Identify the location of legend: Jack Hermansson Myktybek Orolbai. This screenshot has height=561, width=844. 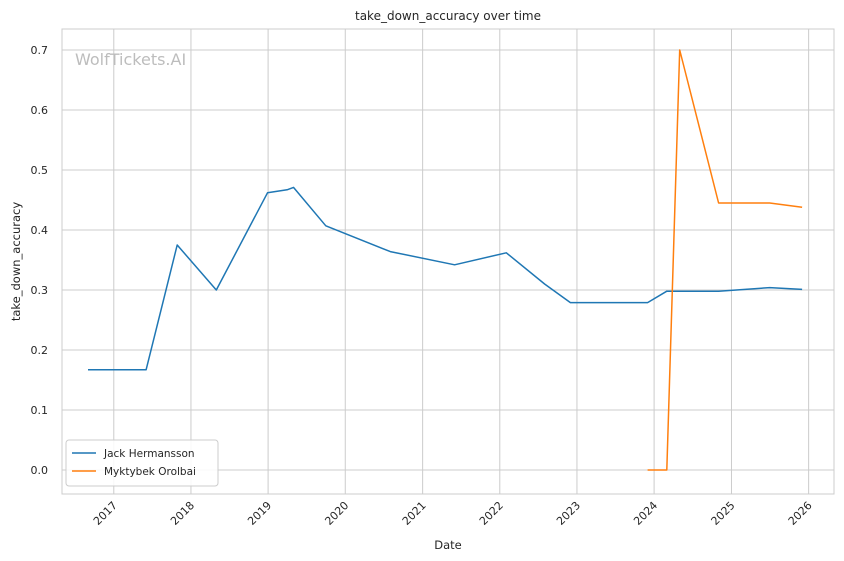
(142, 463).